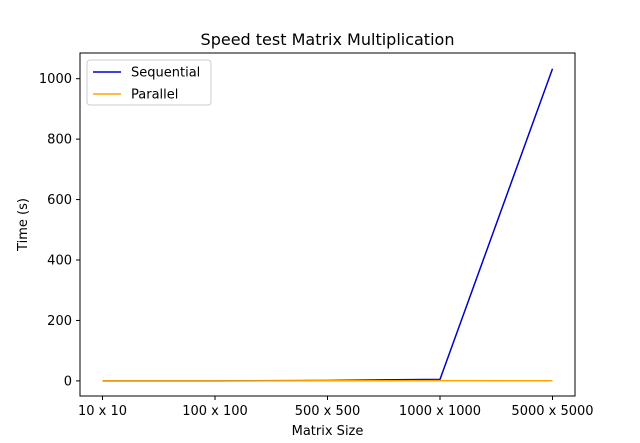 The height and width of the screenshot is (443, 640). What do you see at coordinates (102, 411) in the screenshot?
I see `x-tick-label: 10 x 10` at bounding box center [102, 411].